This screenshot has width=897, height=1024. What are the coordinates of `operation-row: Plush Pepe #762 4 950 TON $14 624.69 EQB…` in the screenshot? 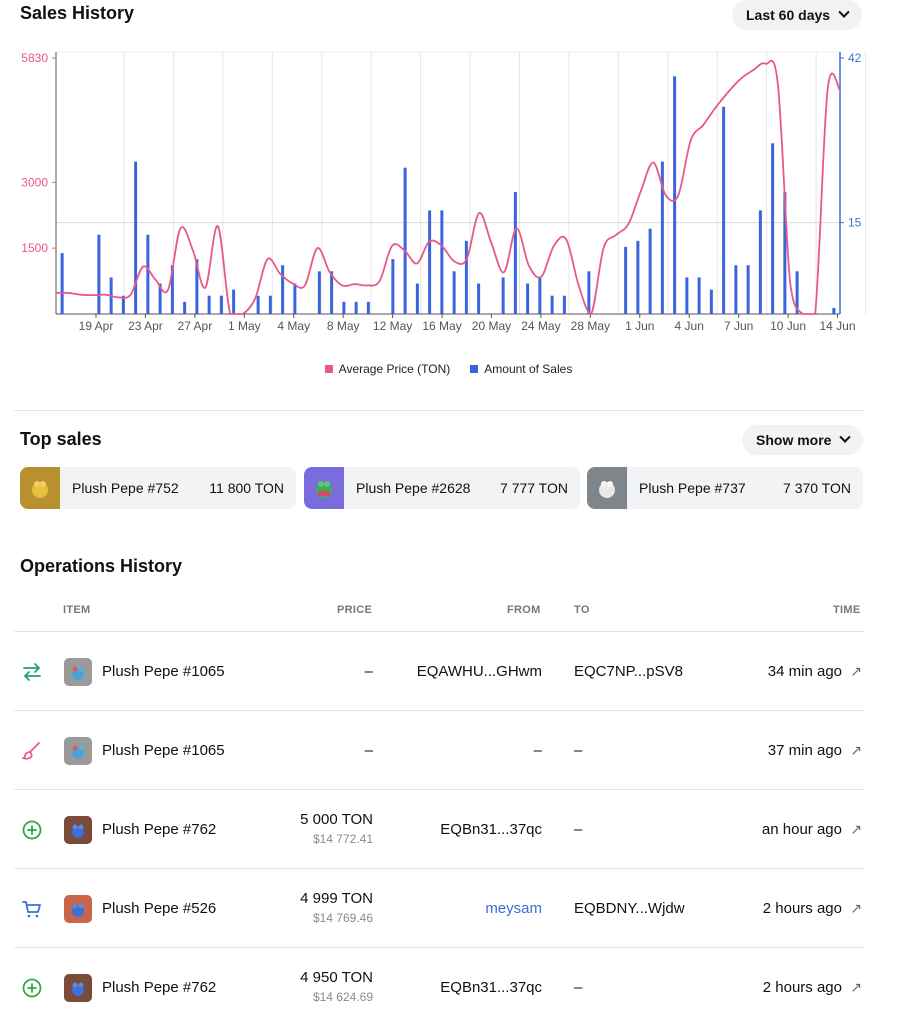 It's located at (439, 985).